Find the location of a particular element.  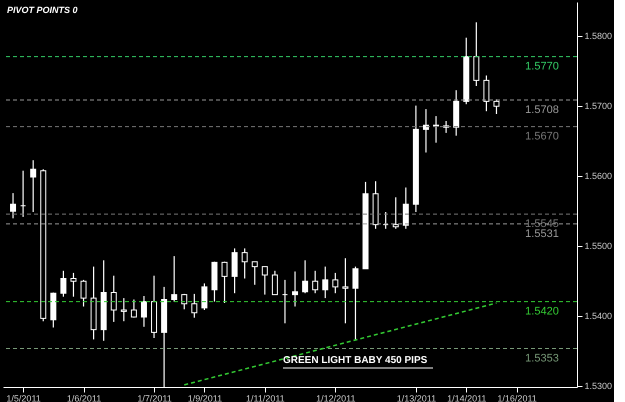

ref-line-label: 1.5545 is located at coordinates (542, 224).